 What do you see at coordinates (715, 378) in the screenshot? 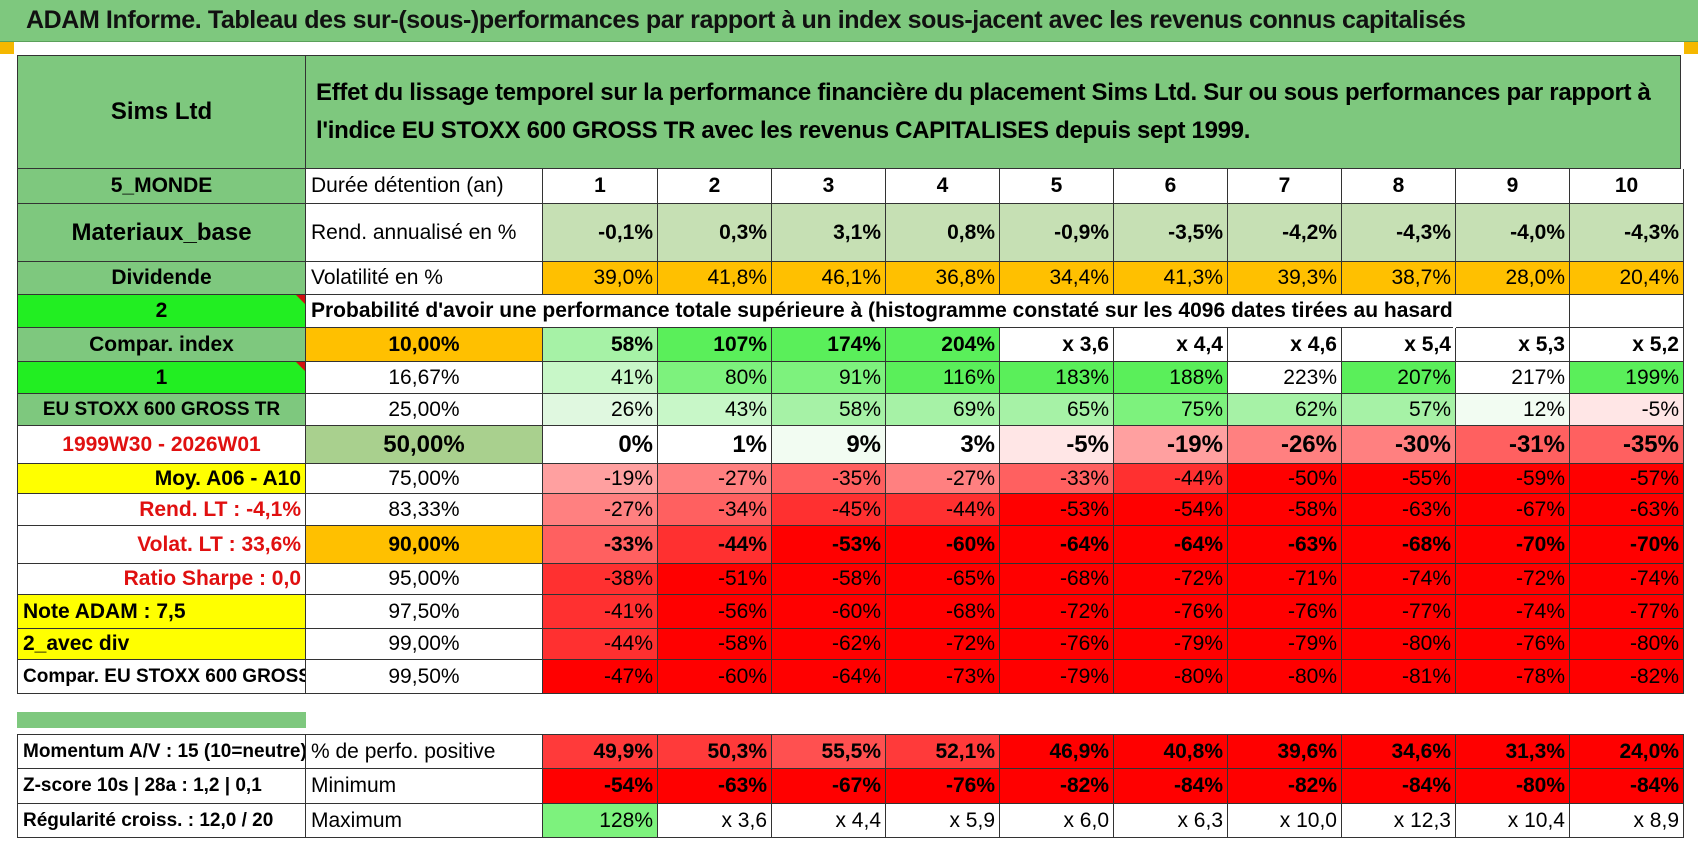
I see `prob-value-cell: 80%` at bounding box center [715, 378].